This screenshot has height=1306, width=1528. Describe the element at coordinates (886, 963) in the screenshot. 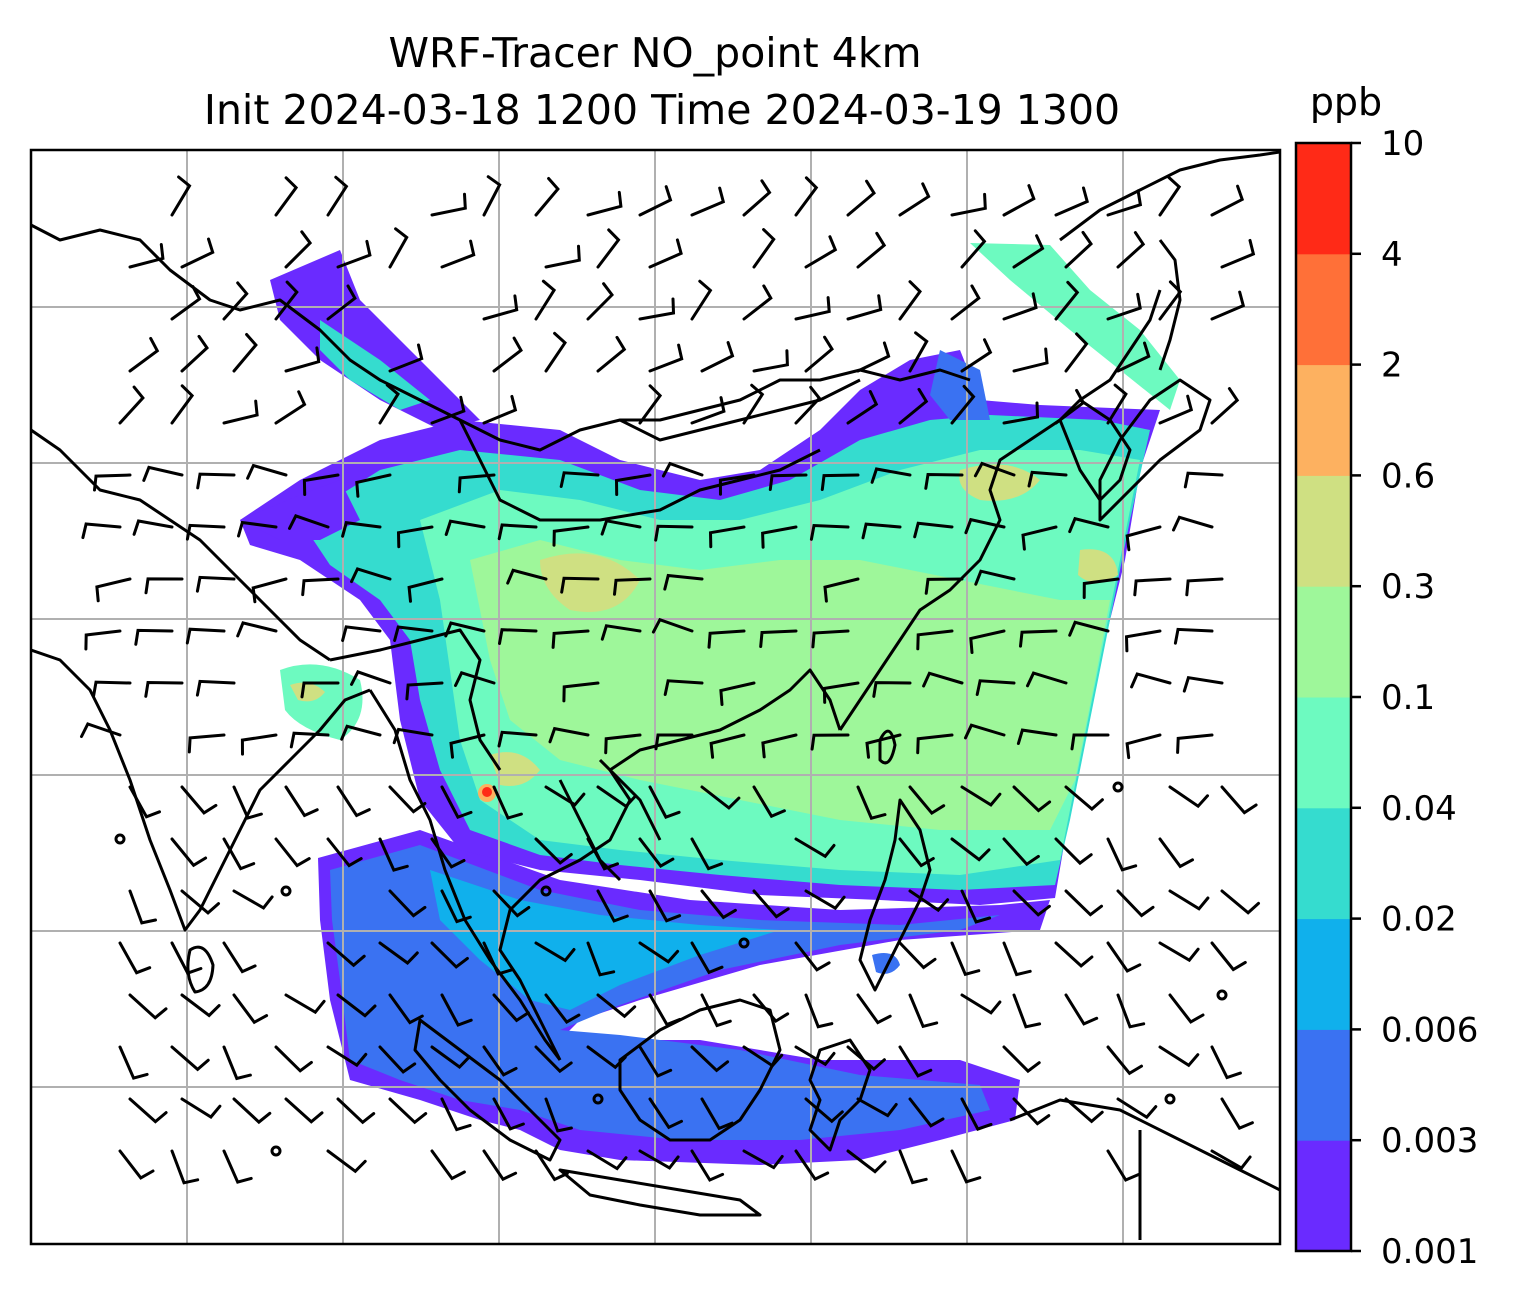

I see `concentration-field-island-blob` at that location.